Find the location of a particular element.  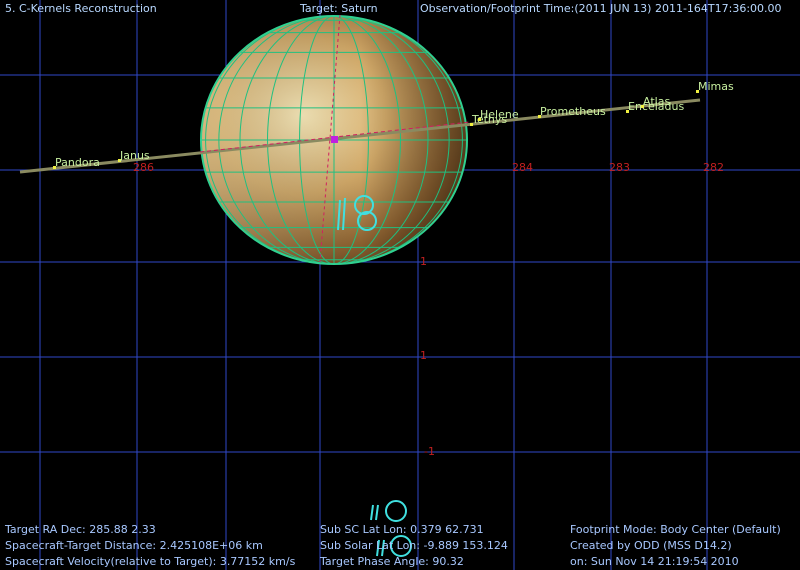

ra-label: 283 is located at coordinates (619, 167).